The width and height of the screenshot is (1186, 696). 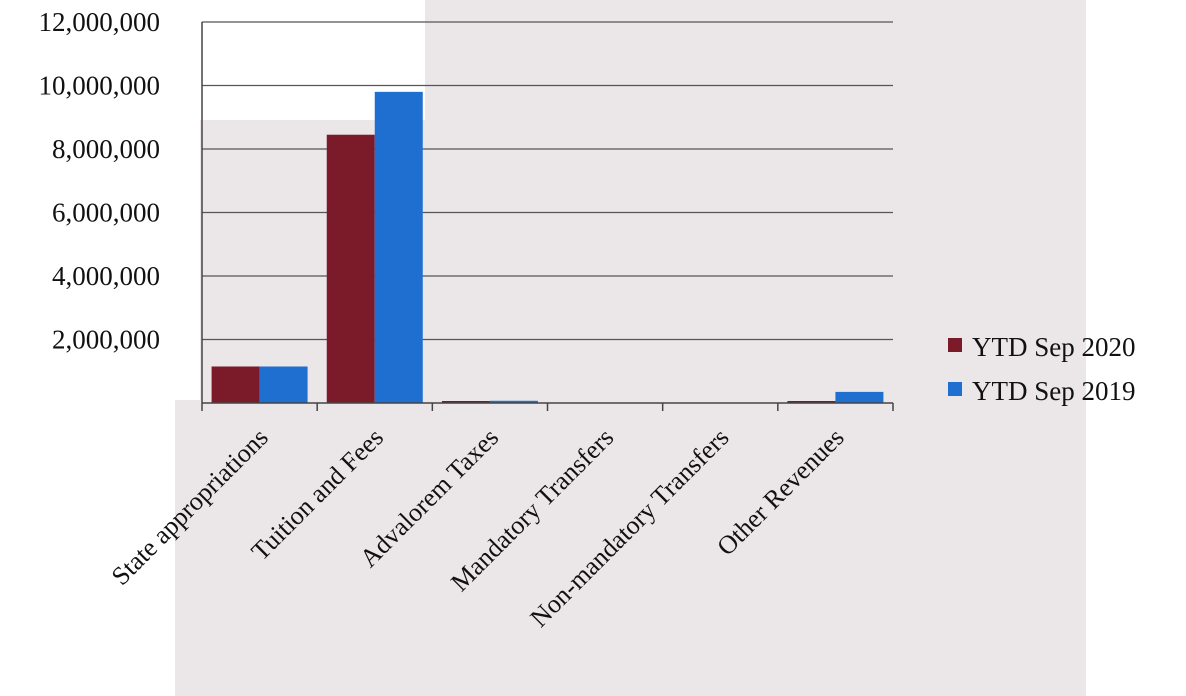 I want to click on scan-white-area, so click(x=100, y=200).